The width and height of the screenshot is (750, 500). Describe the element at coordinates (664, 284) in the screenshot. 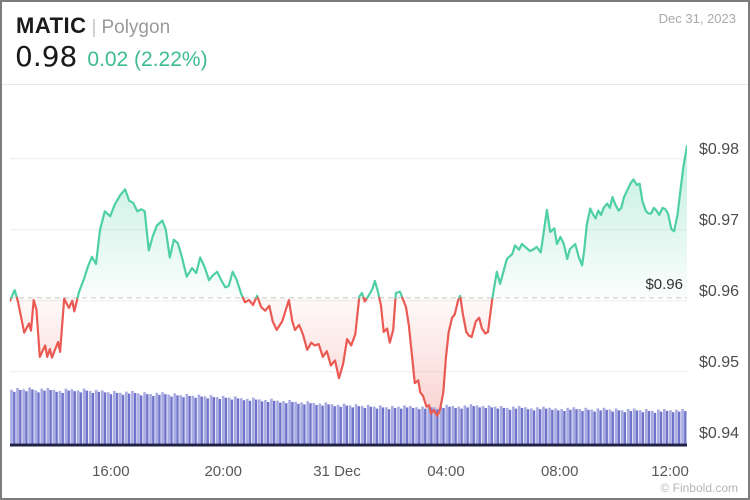

I see `baseline-price-label: $0.96` at that location.